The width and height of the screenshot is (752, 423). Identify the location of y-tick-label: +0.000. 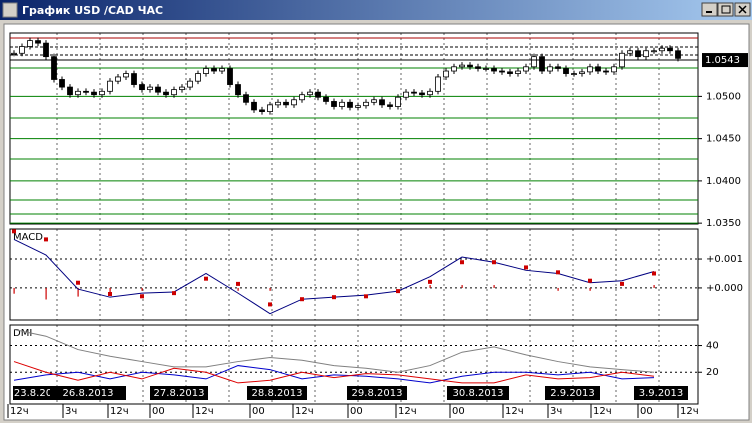
(724, 288).